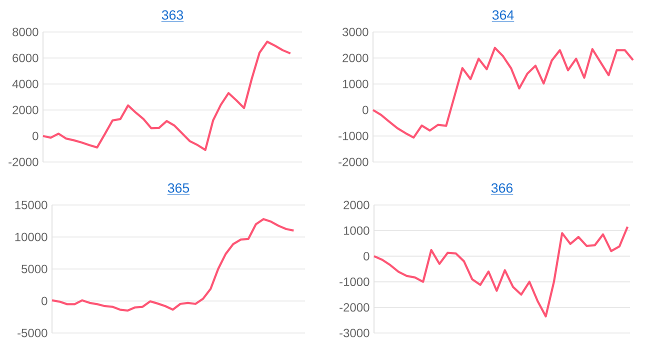  What do you see at coordinates (25, 58) in the screenshot?
I see `y-tick-label: 6000` at bounding box center [25, 58].